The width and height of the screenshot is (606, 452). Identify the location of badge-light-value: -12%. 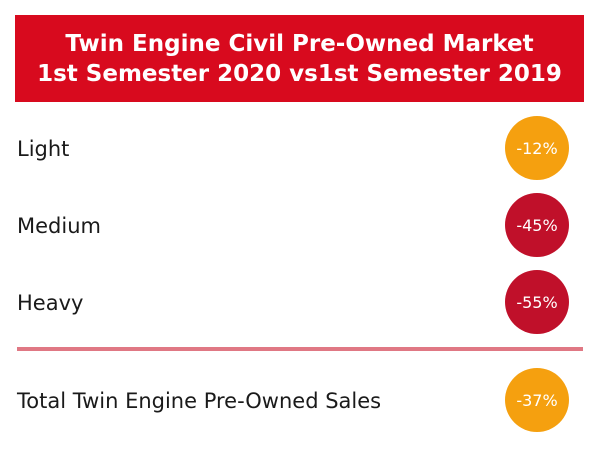
(537, 148).